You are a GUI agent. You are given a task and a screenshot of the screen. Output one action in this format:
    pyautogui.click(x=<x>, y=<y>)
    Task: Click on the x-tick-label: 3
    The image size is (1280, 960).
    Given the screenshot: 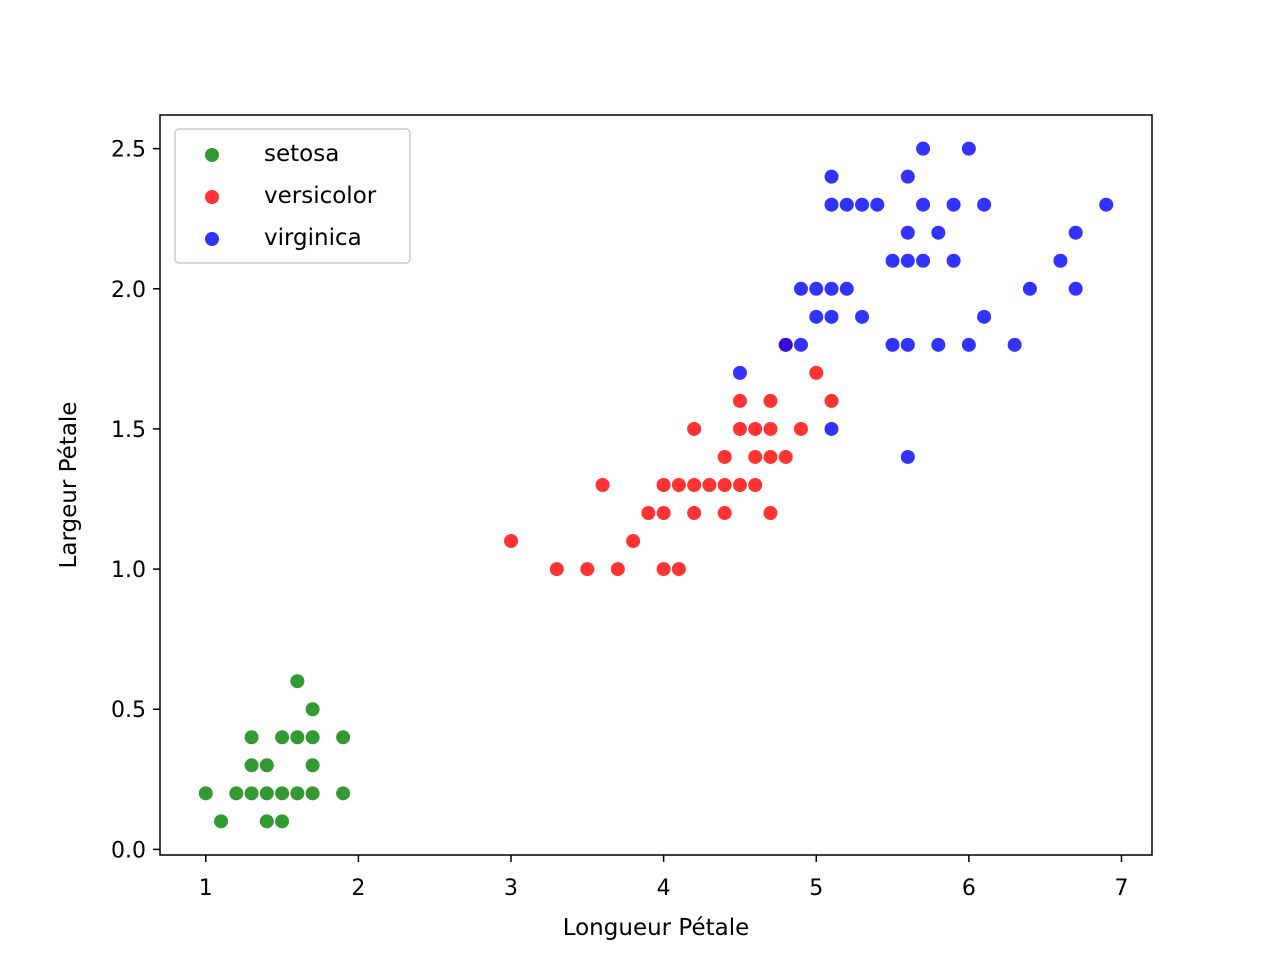 What is the action you would take?
    pyautogui.click(x=511, y=888)
    